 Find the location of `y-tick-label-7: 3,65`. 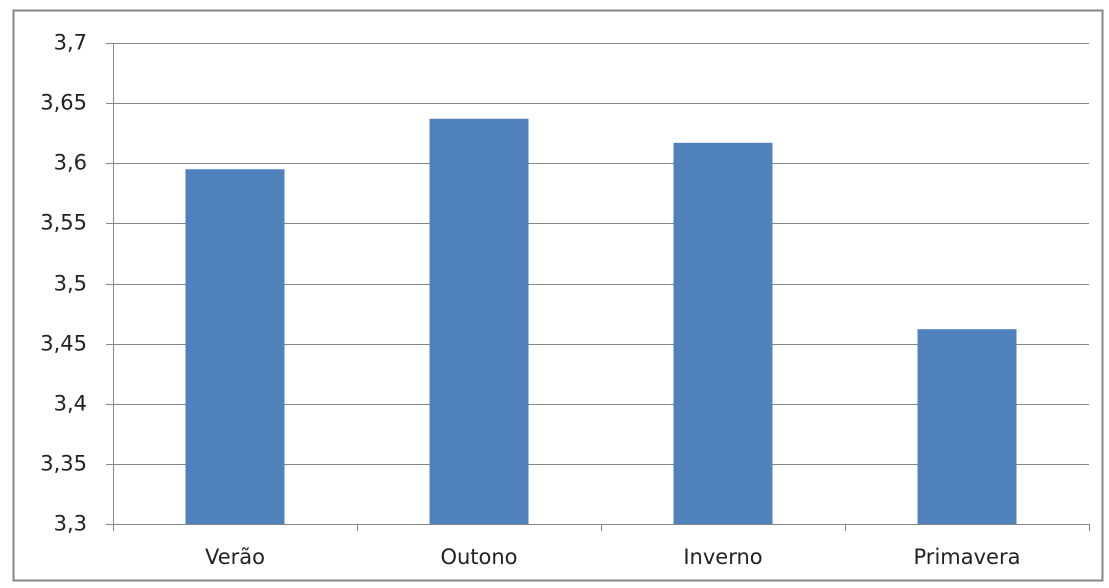

y-tick-label-7: 3,65 is located at coordinates (63, 103).